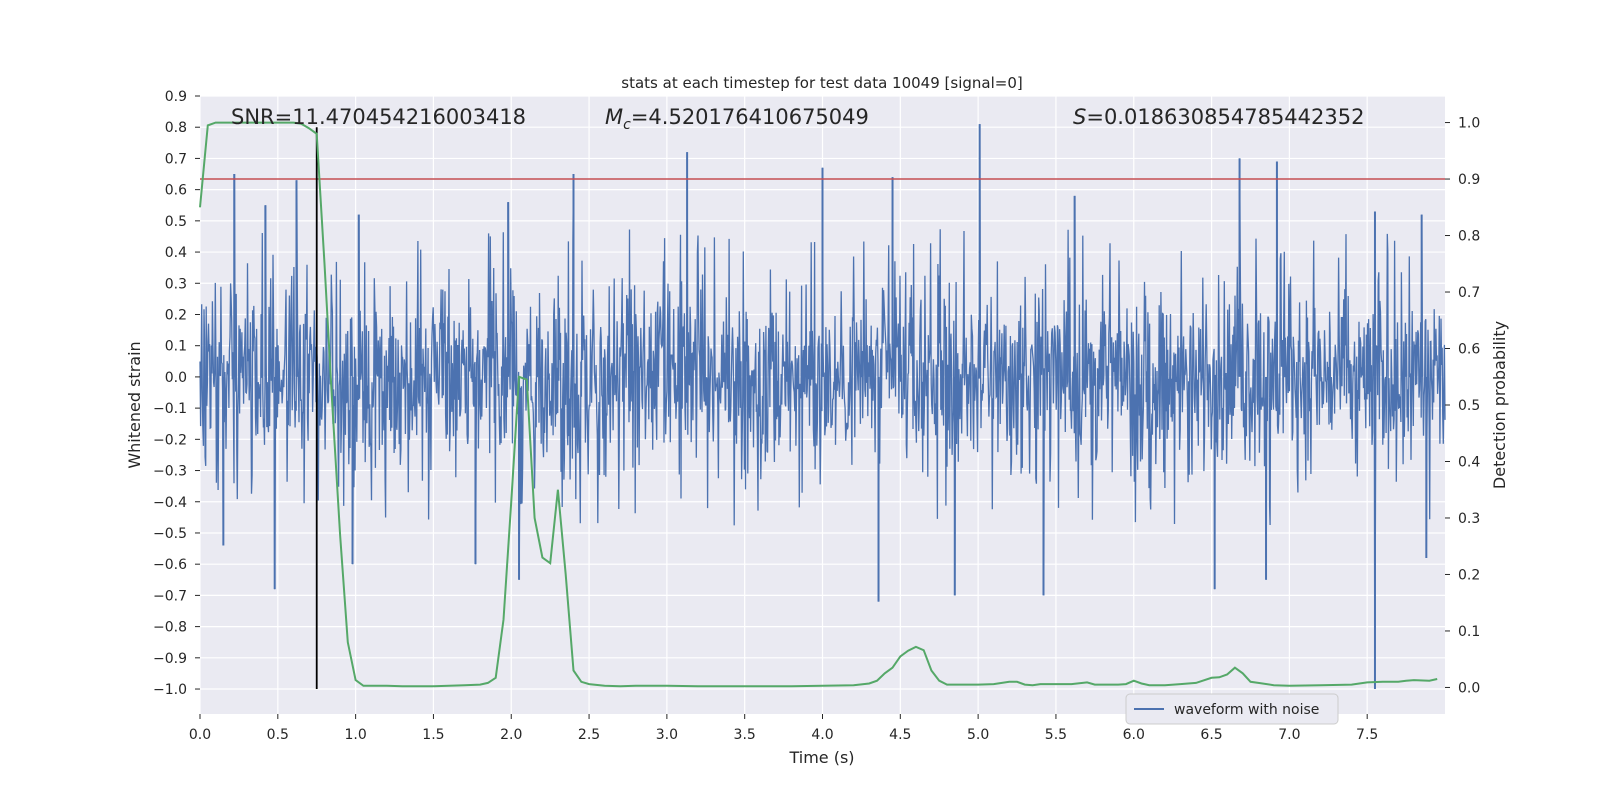 The width and height of the screenshot is (1600, 804). I want to click on x-tick-label: 0.5, so click(278, 735).